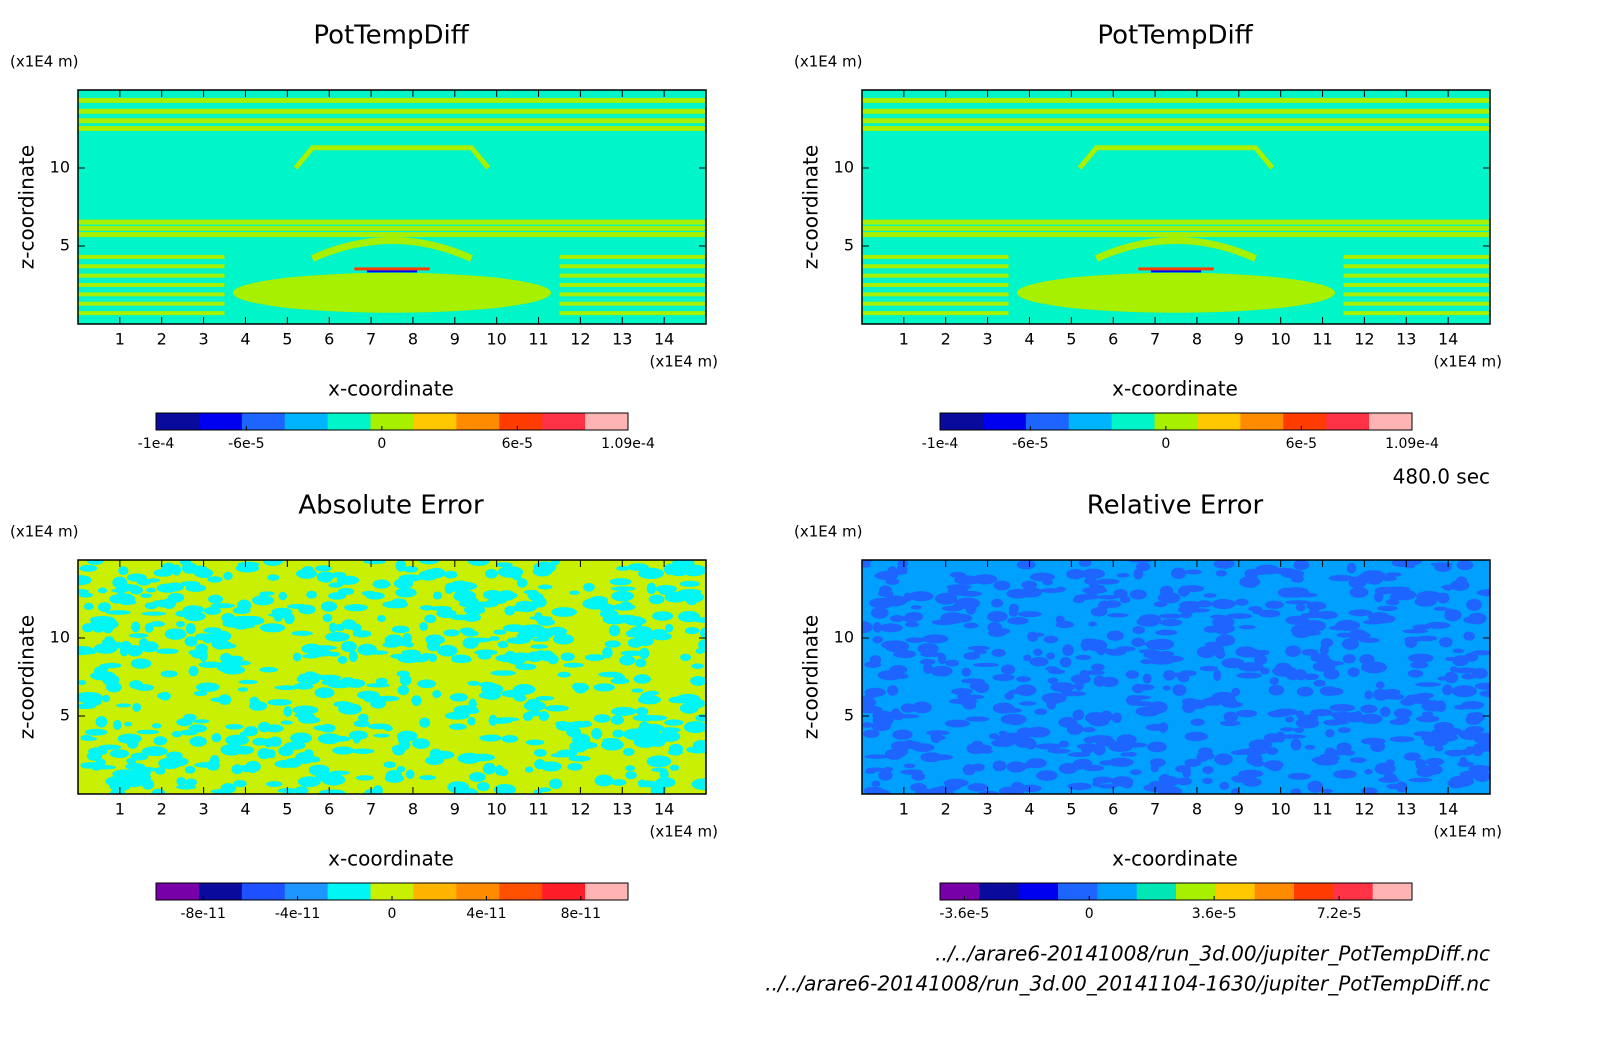 The height and width of the screenshot is (1054, 1604). What do you see at coordinates (988, 809) in the screenshot?
I see `x-tick-label: 3` at bounding box center [988, 809].